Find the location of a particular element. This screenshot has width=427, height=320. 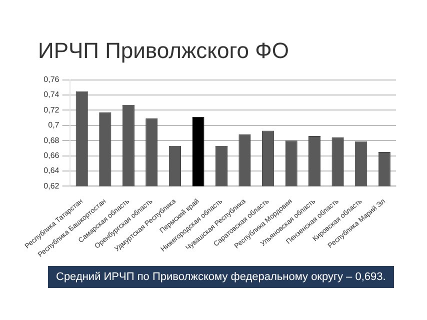

y-tick-label: 0,62 is located at coordinates (52, 185).